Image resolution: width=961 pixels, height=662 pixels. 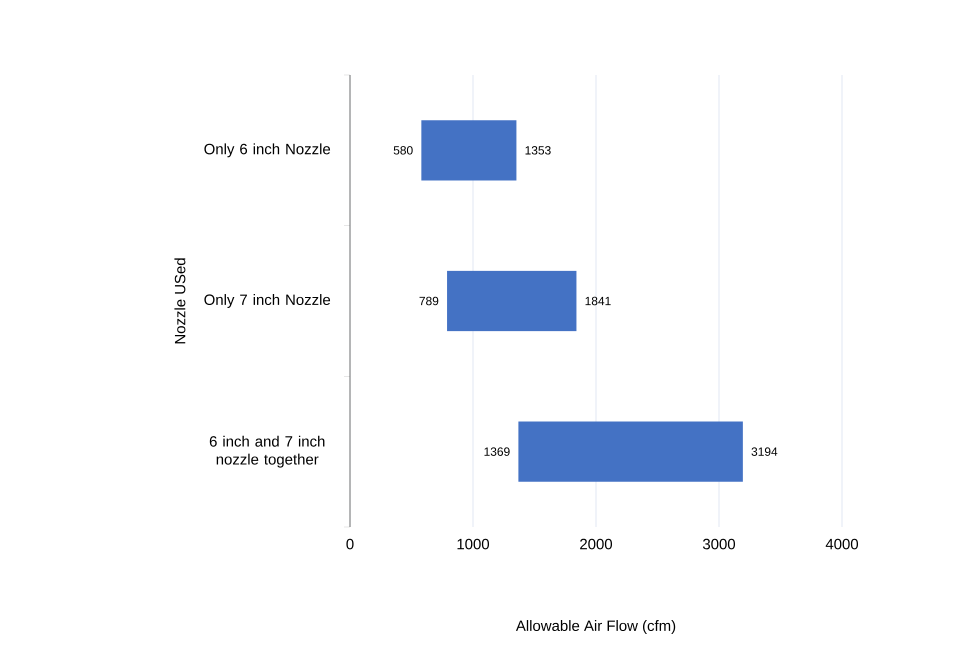 What do you see at coordinates (350, 544) in the screenshot?
I see `x-tick-label: 0` at bounding box center [350, 544].